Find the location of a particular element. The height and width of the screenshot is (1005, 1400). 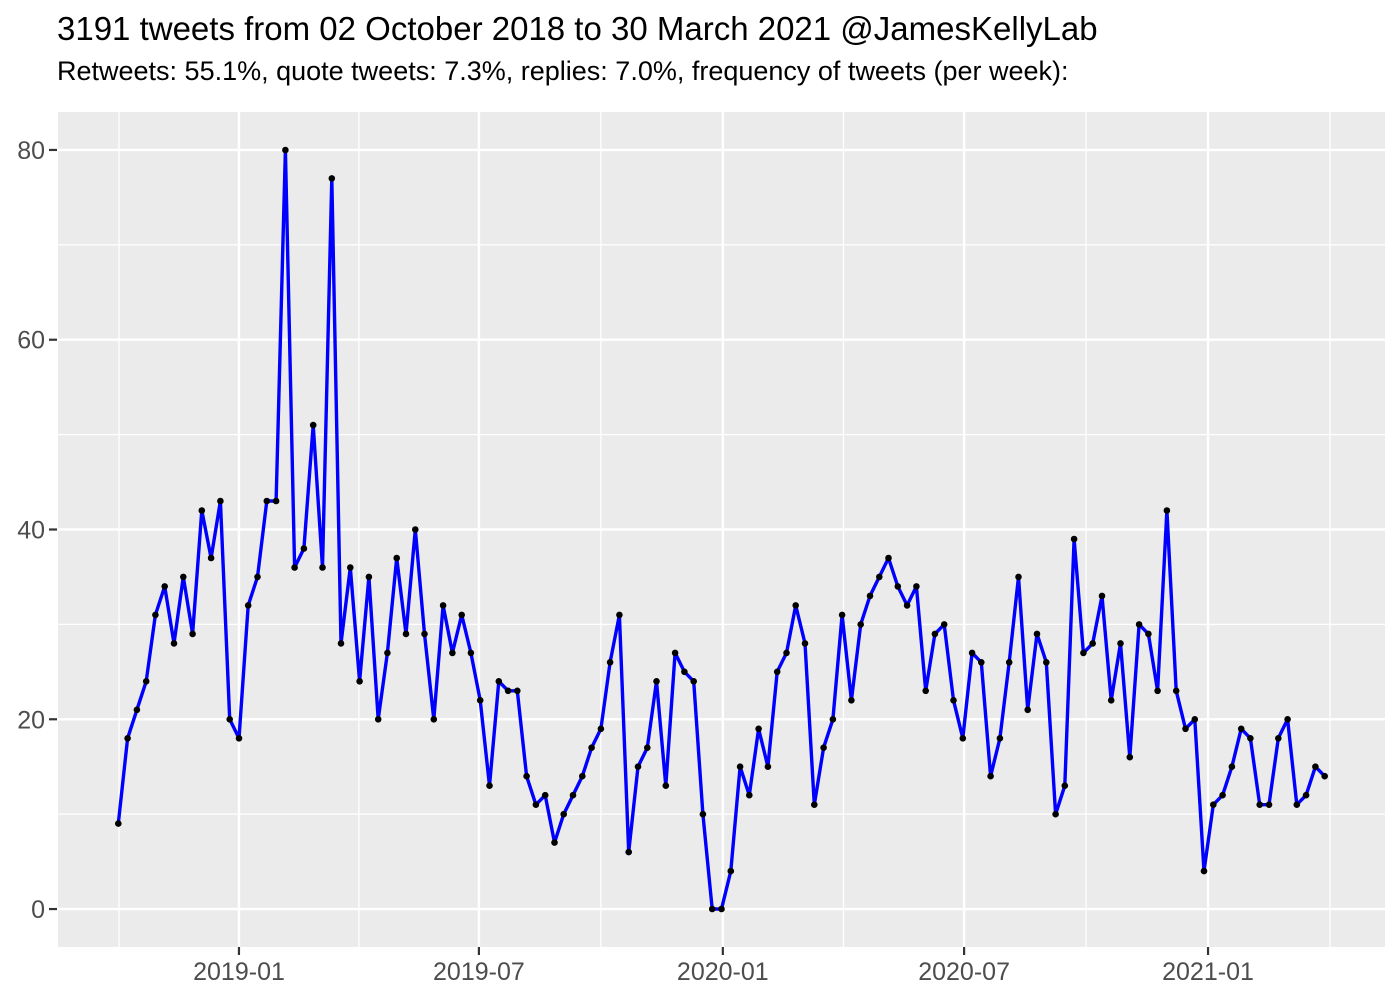

x-tick-label: 2021-01 is located at coordinates (1208, 972).